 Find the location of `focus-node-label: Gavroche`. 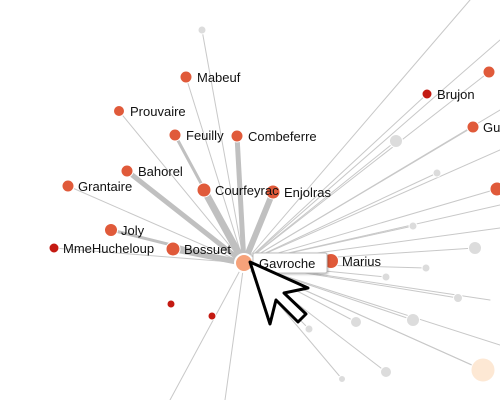

focus-node-label: Gavroche is located at coordinates (287, 263).